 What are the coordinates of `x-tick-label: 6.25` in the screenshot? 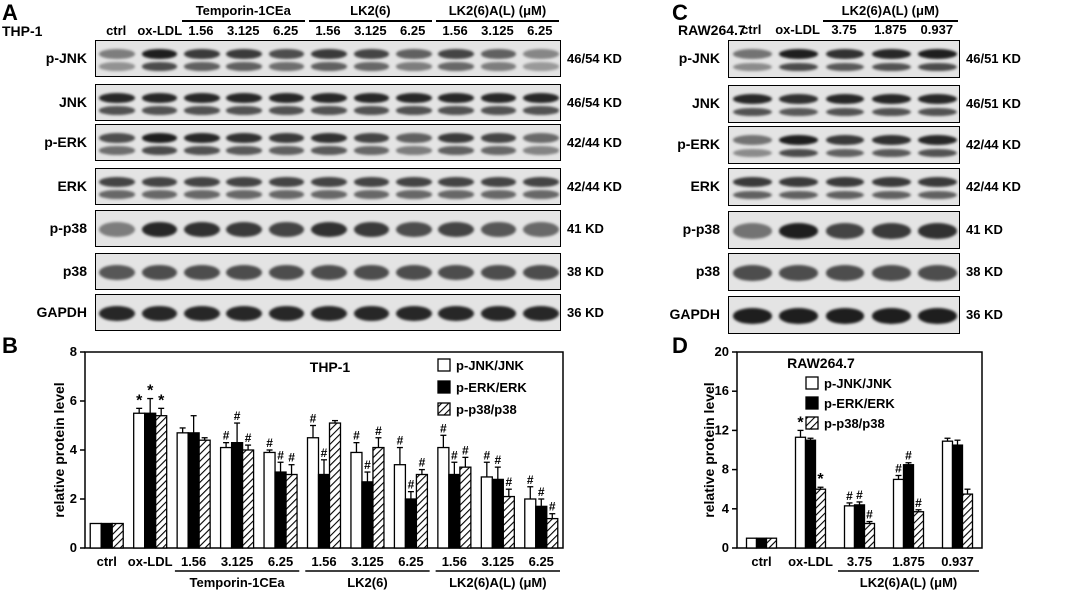 It's located at (541, 561).